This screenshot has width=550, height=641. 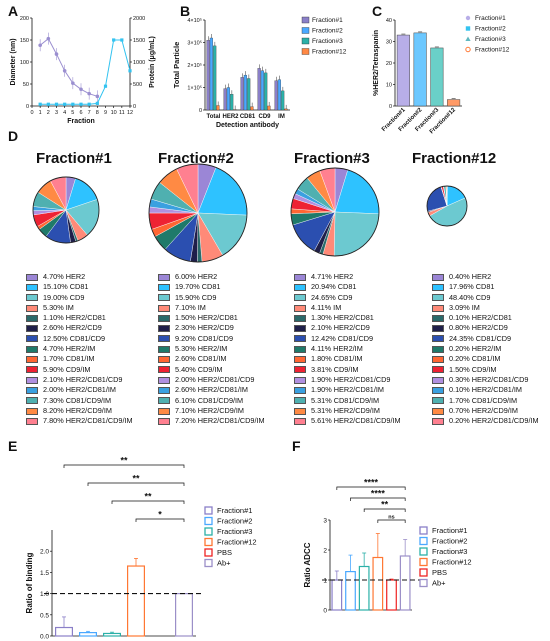 What do you see at coordinates (347, 339) in the screenshot?
I see `pie-legend-item: 12.42% CD81/CD9` at bounding box center [347, 339].